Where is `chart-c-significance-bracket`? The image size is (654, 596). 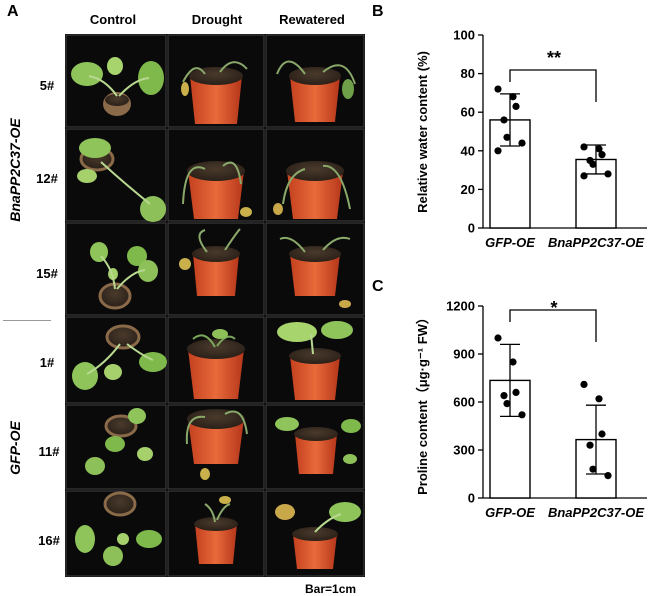 chart-c-significance-bracket is located at coordinates (553, 325).